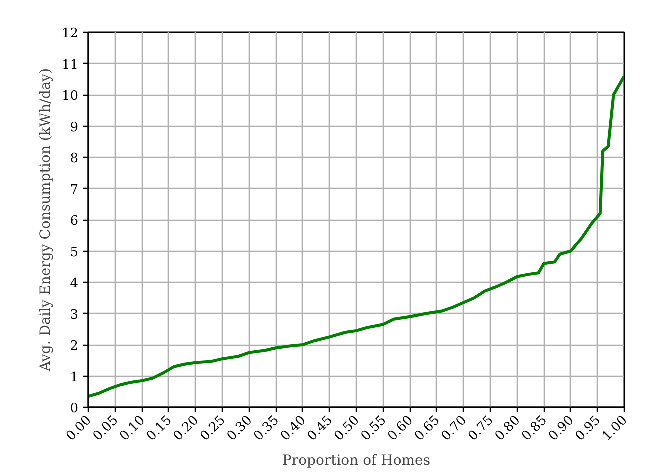 Image resolution: width=654 pixels, height=475 pixels. I want to click on y-tick-label: 10, so click(70, 96).